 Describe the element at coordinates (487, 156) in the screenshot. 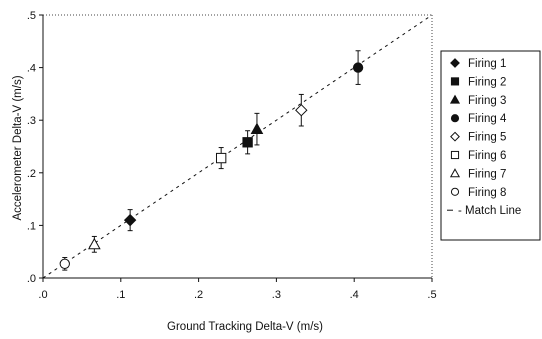

I see `legend-label-firing-6: Firing 6` at that location.